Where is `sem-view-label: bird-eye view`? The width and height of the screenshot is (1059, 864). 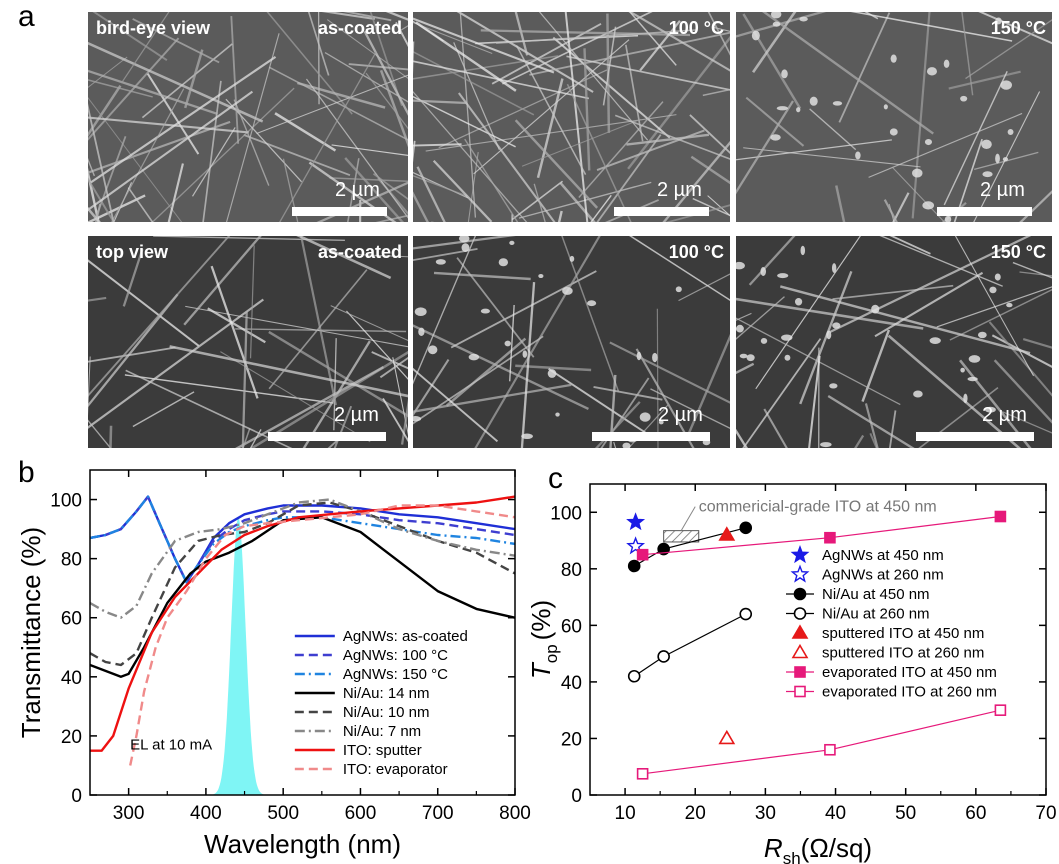
sem-view-label: bird-eye view is located at coordinates (153, 28).